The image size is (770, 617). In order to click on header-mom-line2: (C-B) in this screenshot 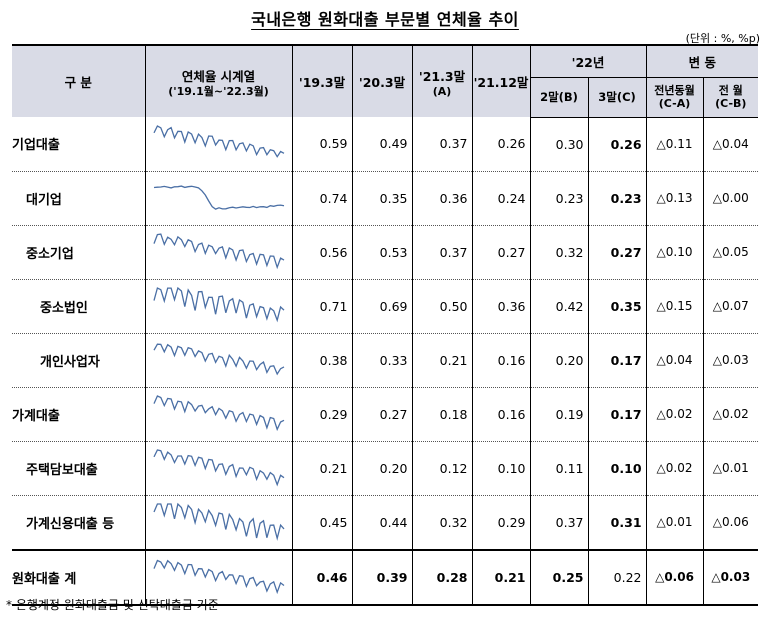, I will do `click(731, 103)`.